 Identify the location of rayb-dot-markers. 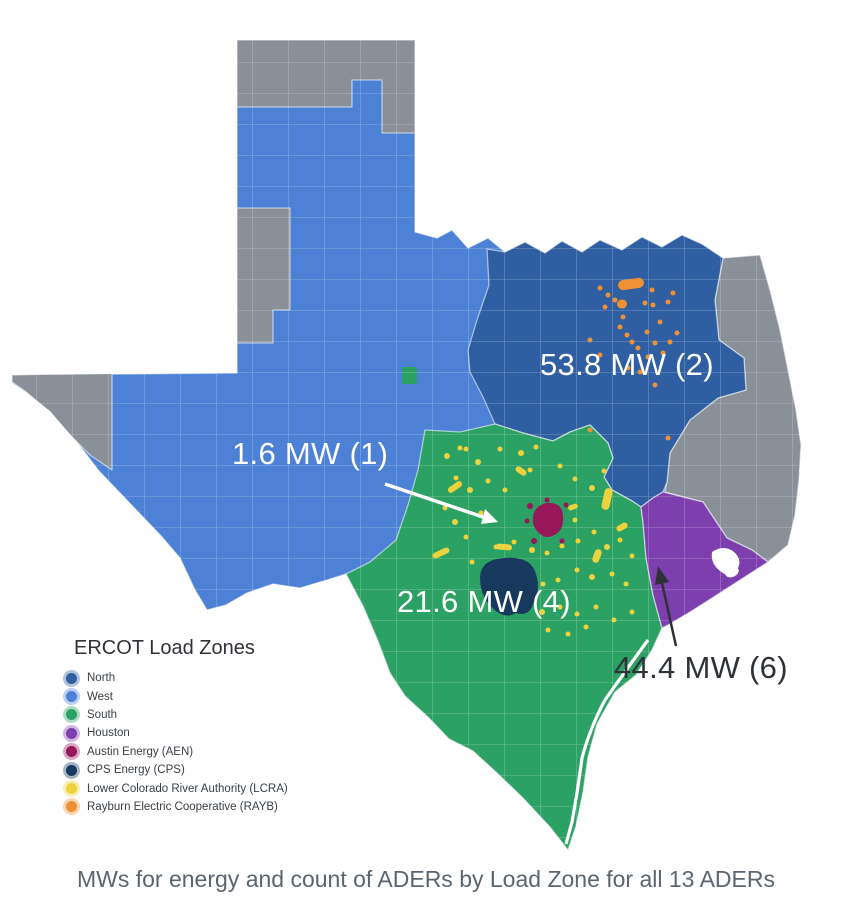
(633, 363).